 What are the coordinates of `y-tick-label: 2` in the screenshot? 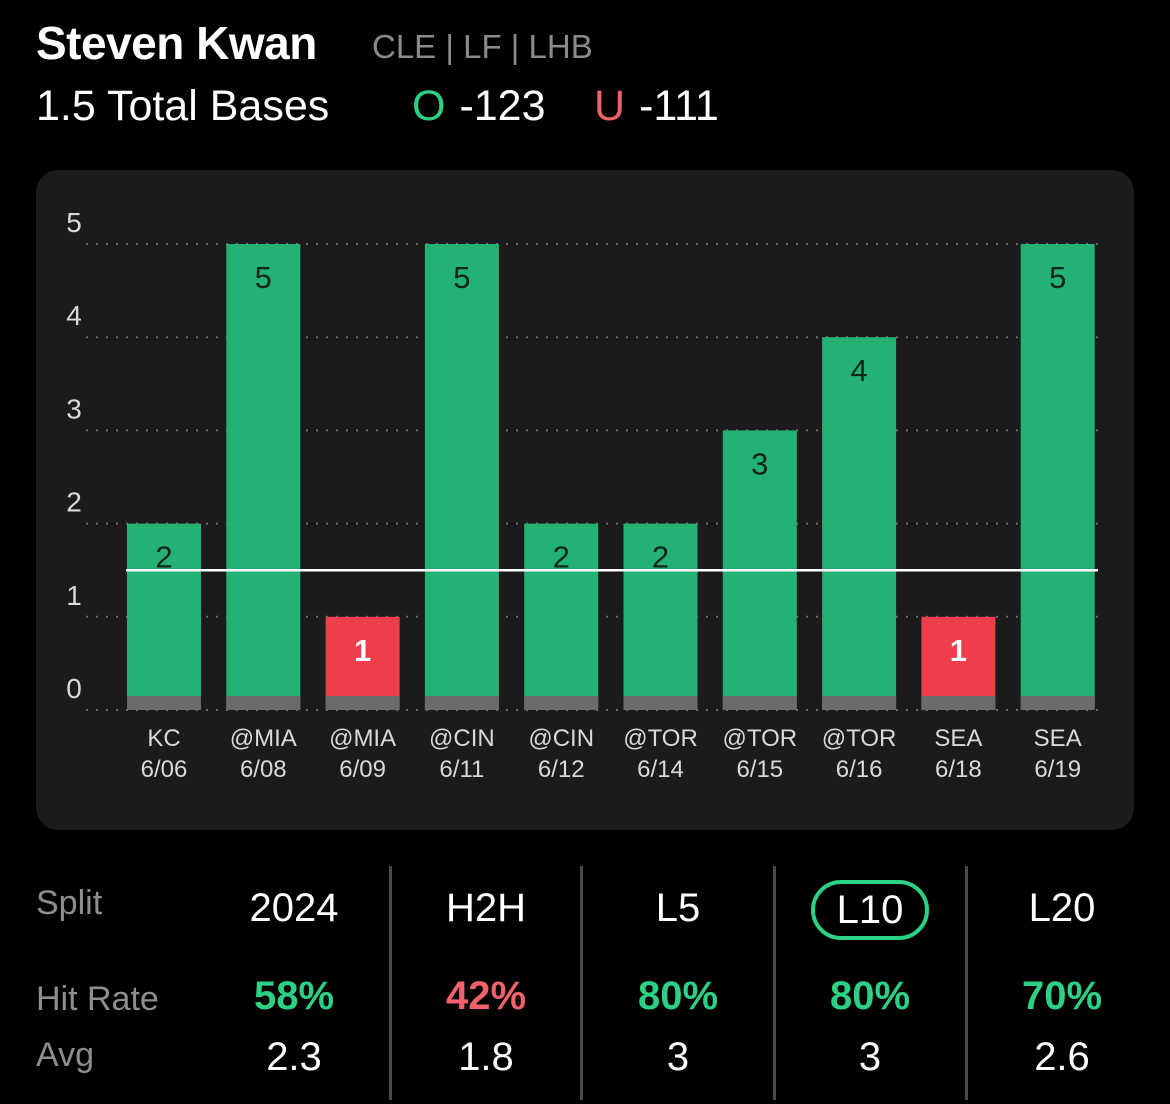 It's located at (74, 502).